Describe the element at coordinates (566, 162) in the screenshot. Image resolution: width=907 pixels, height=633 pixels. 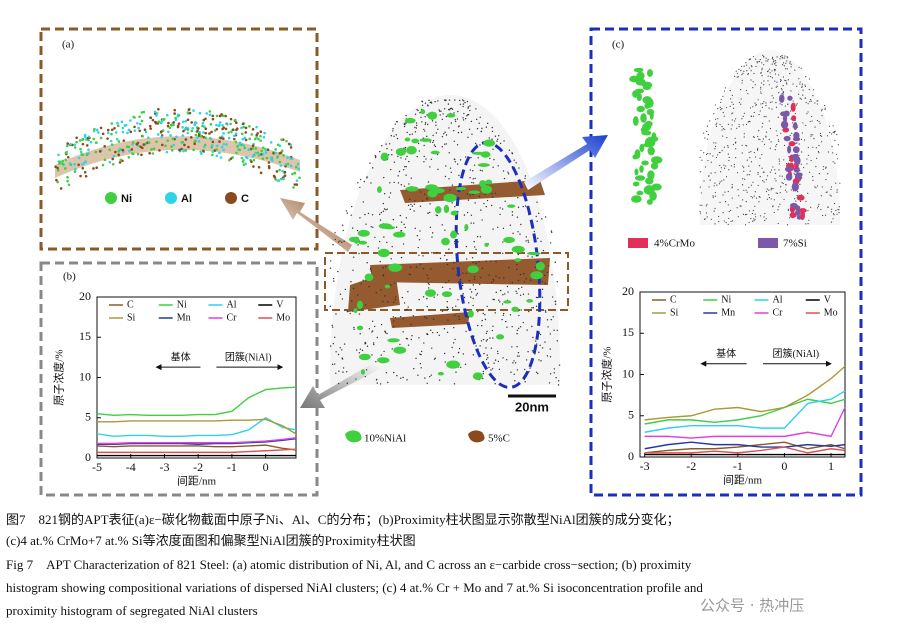
I see `arrow` at that location.